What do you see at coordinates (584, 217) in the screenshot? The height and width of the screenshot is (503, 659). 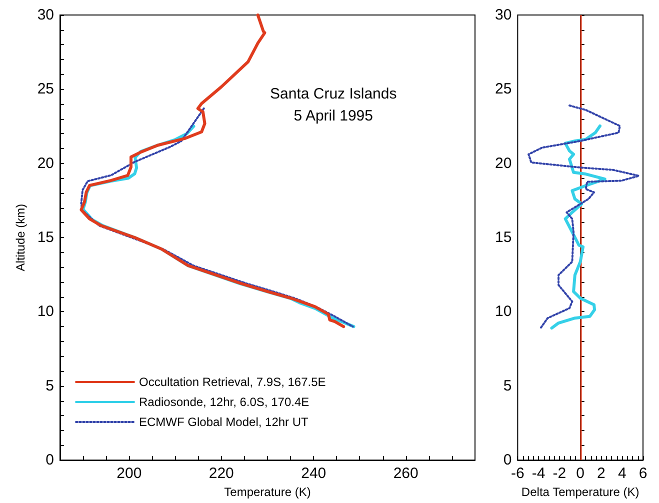 I see `line-series` at bounding box center [584, 217].